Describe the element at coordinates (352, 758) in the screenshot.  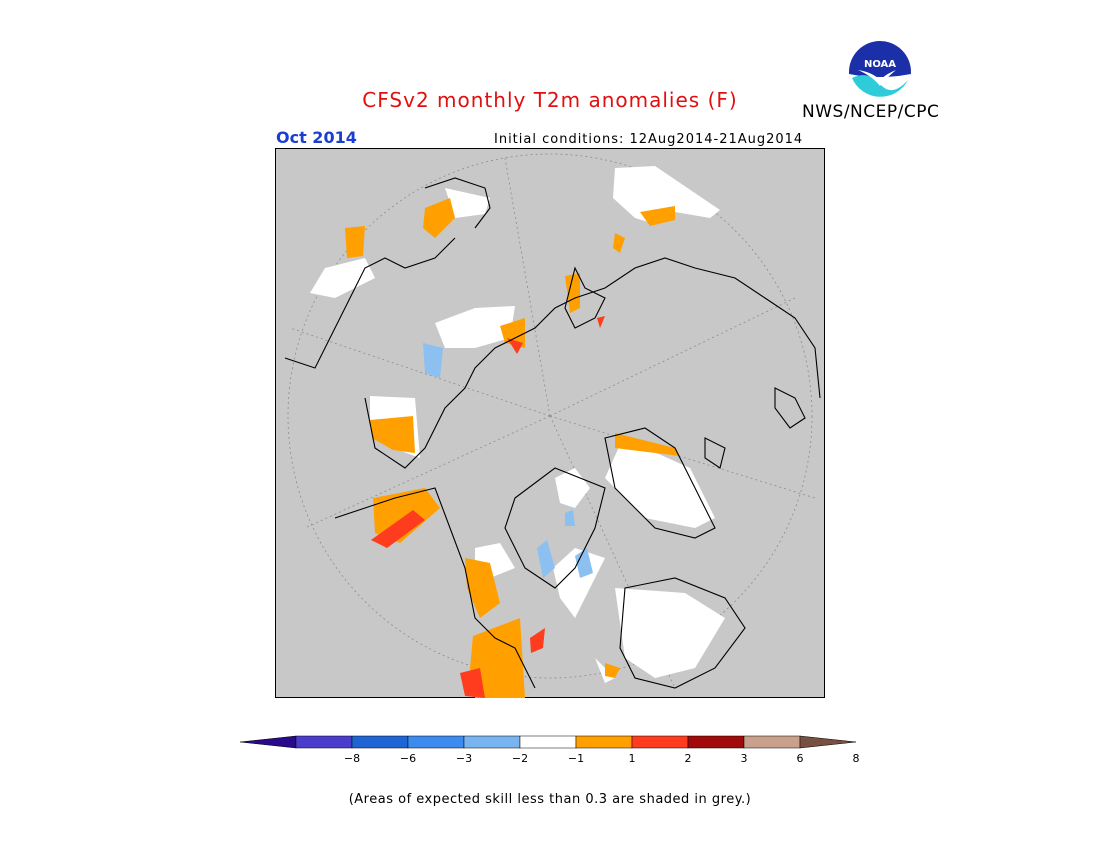
I see `legend-tick-label: −8` at that location.